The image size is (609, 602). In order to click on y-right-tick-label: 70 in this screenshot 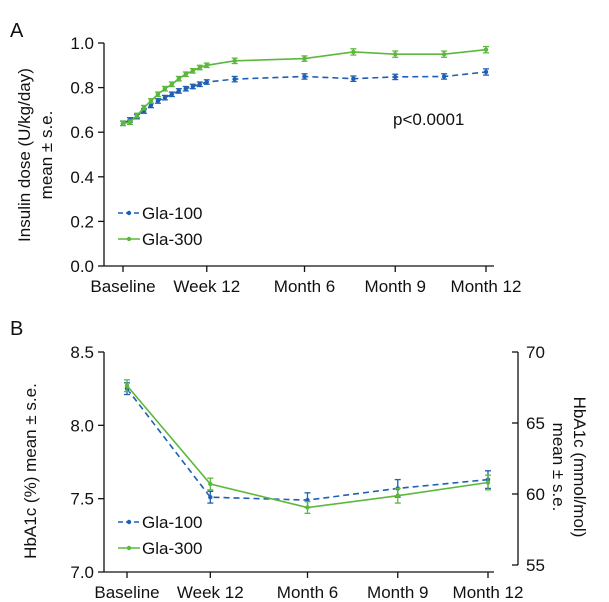, I will do `click(535, 352)`.